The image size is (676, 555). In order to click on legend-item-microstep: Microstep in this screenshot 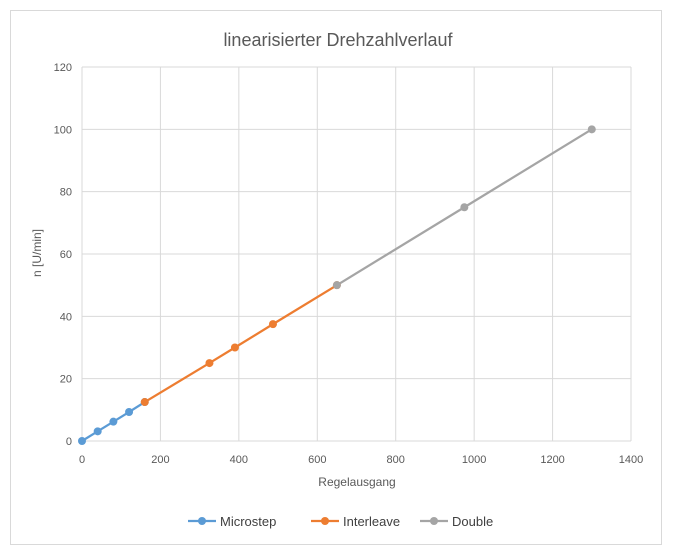, I will do `click(232, 521)`.